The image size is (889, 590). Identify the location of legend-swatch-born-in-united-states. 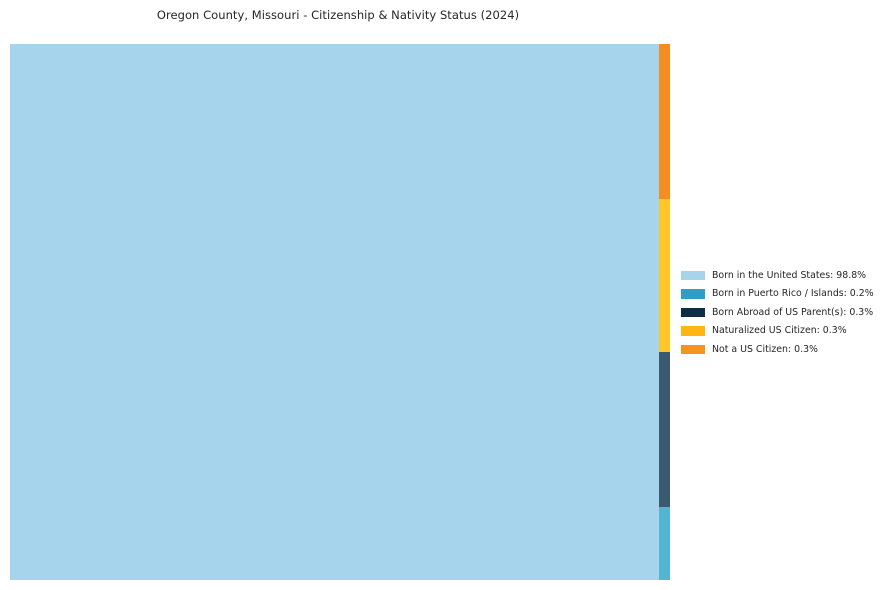
(693, 275).